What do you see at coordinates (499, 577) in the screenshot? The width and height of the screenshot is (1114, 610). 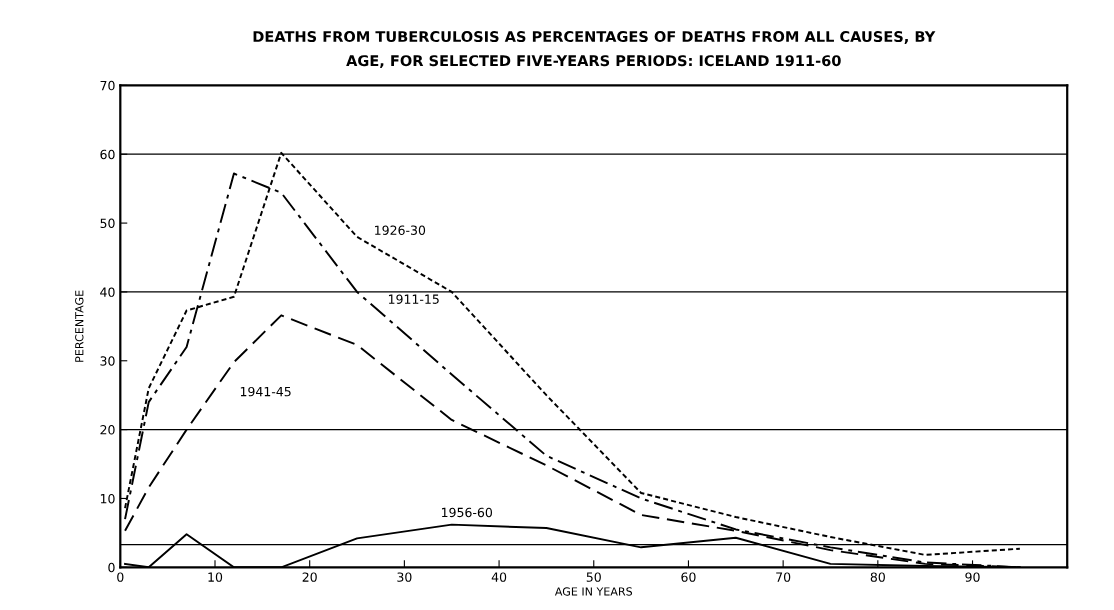 I see `x-tick-label: 40` at bounding box center [499, 577].